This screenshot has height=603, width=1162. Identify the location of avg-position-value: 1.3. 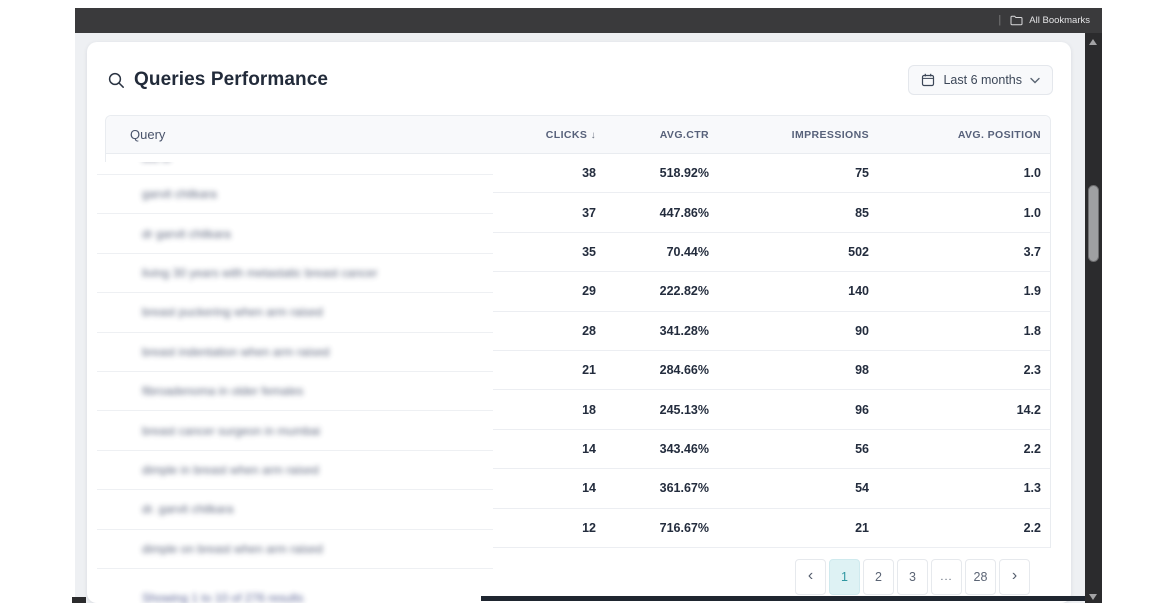
(1032, 488).